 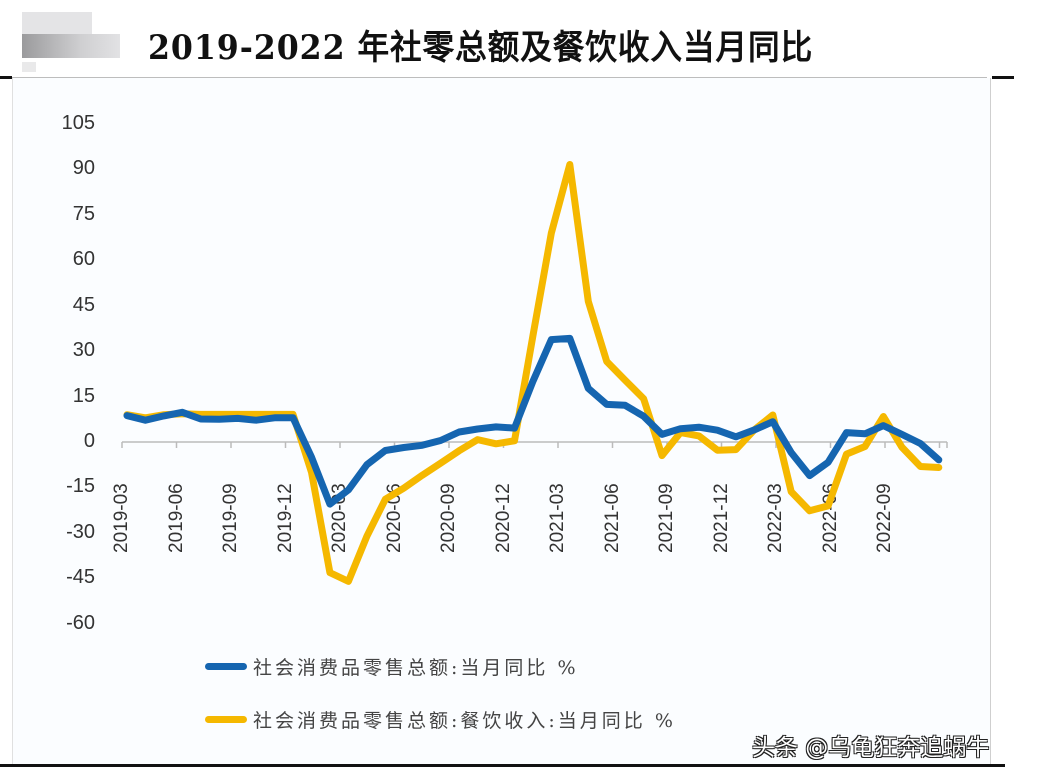 What do you see at coordinates (80, 531) in the screenshot?
I see `y-tick-label: -30` at bounding box center [80, 531].